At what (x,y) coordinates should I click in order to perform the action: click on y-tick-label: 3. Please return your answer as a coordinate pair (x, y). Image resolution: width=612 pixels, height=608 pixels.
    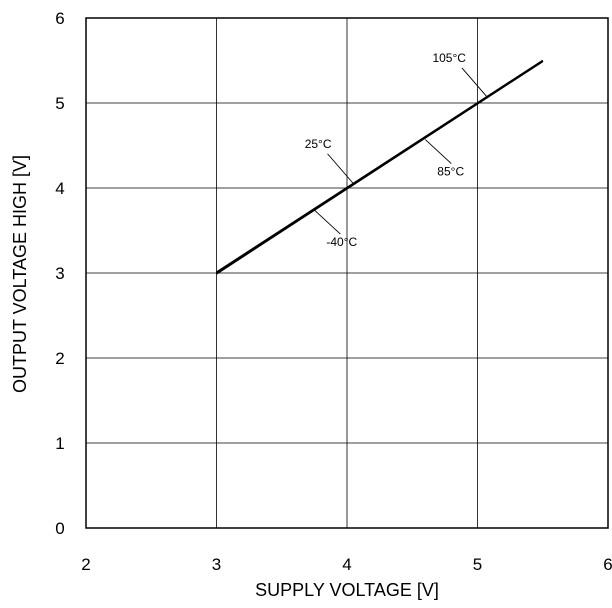
    Looking at the image, I should click on (59, 273).